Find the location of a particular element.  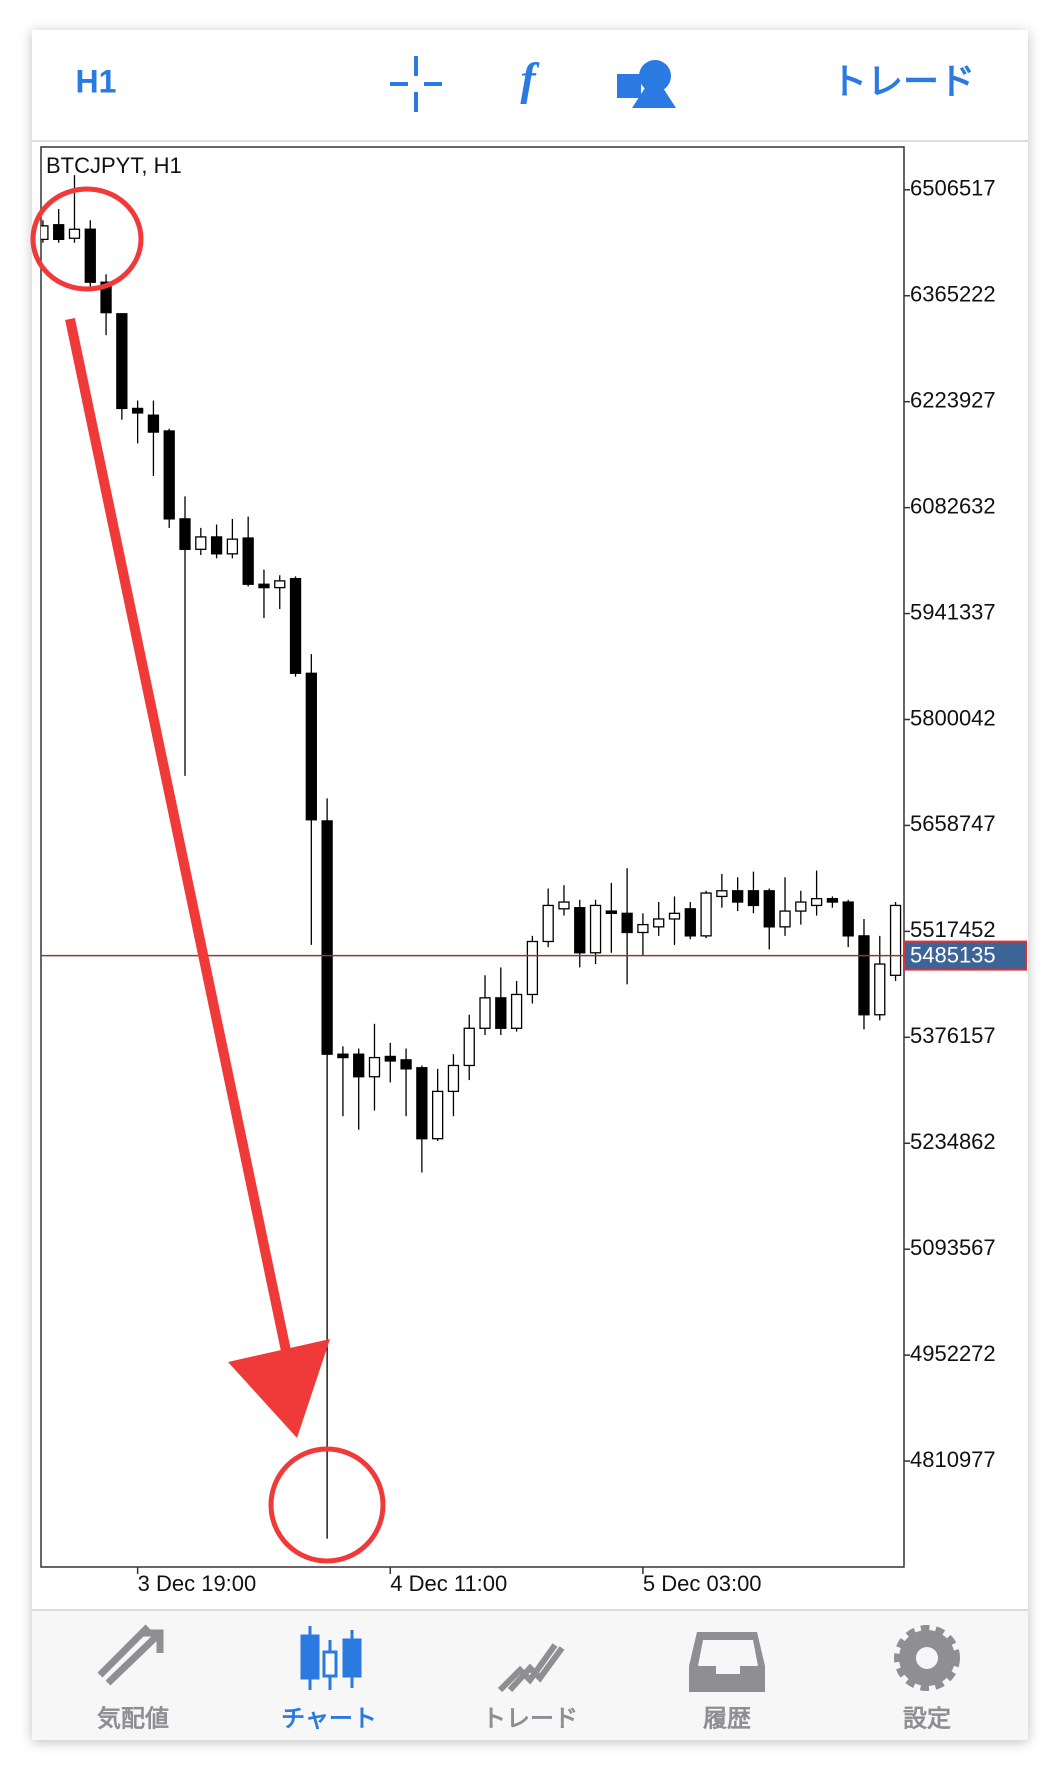

history-icon is located at coordinates (727, 1662).